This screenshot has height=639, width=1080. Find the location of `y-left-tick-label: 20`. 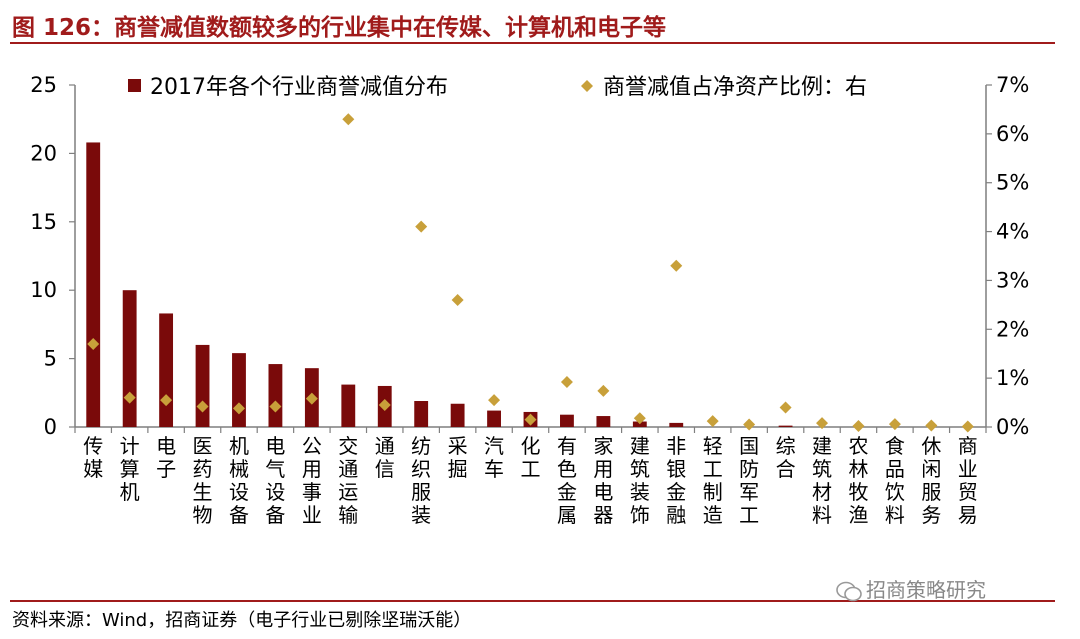

y-left-tick-label: 20 is located at coordinates (43, 153).